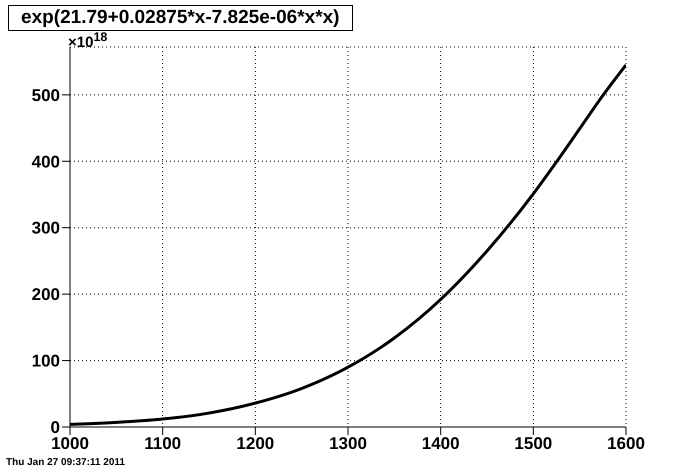 The image size is (696, 474). What do you see at coordinates (46, 95) in the screenshot?
I see `y-tick-label: 500` at bounding box center [46, 95].